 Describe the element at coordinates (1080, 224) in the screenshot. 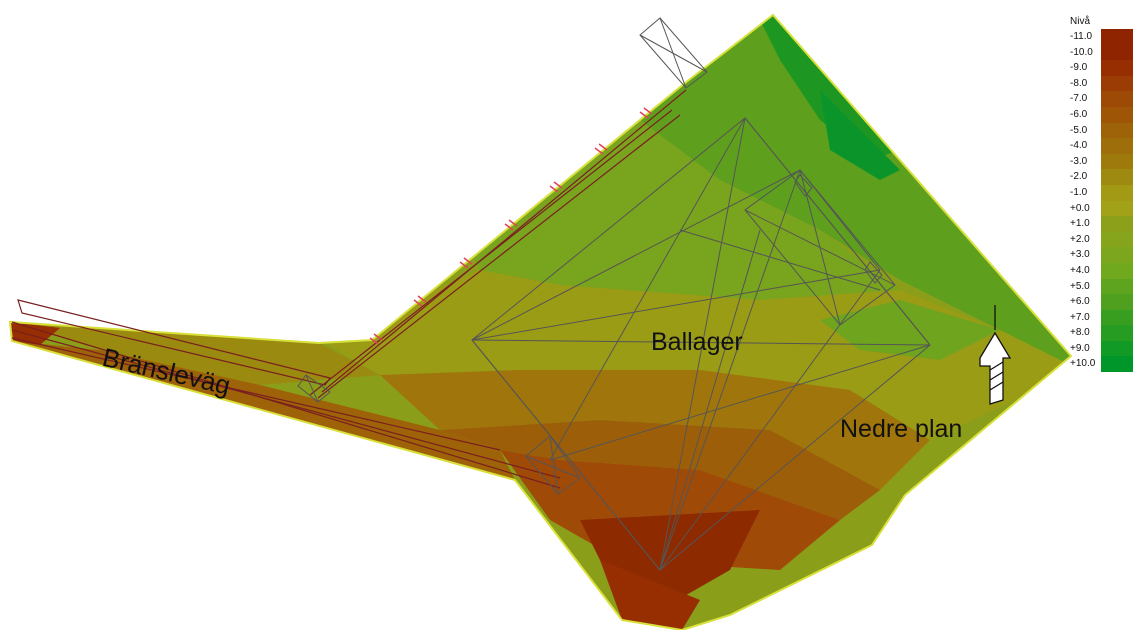

I see `legend-value: +1.0` at that location.